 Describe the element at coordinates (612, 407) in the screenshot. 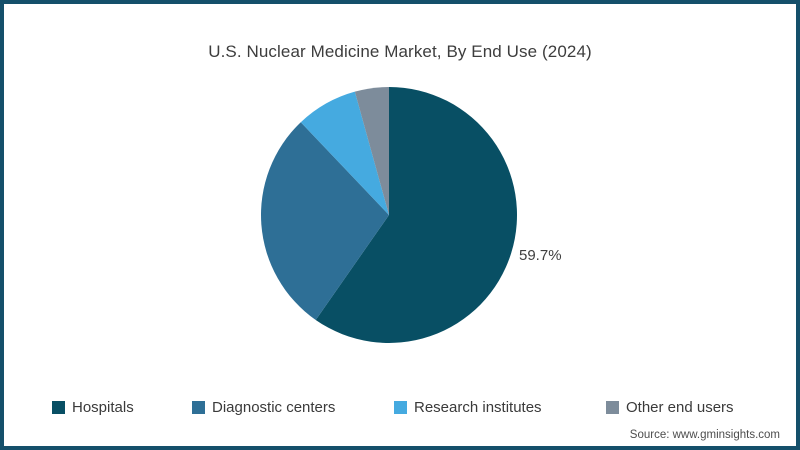

I see `legend-swatch-other-end-users` at that location.